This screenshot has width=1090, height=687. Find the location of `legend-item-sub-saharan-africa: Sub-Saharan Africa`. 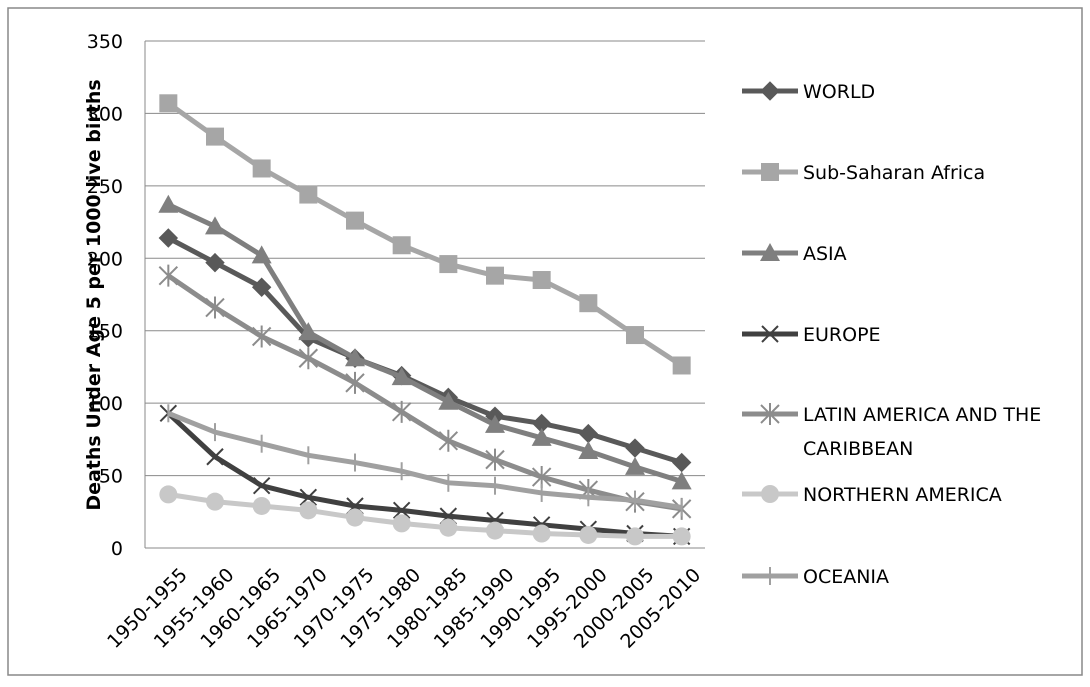

legend-item-sub-saharan-africa: Sub-Saharan Africa is located at coordinates (863, 173).